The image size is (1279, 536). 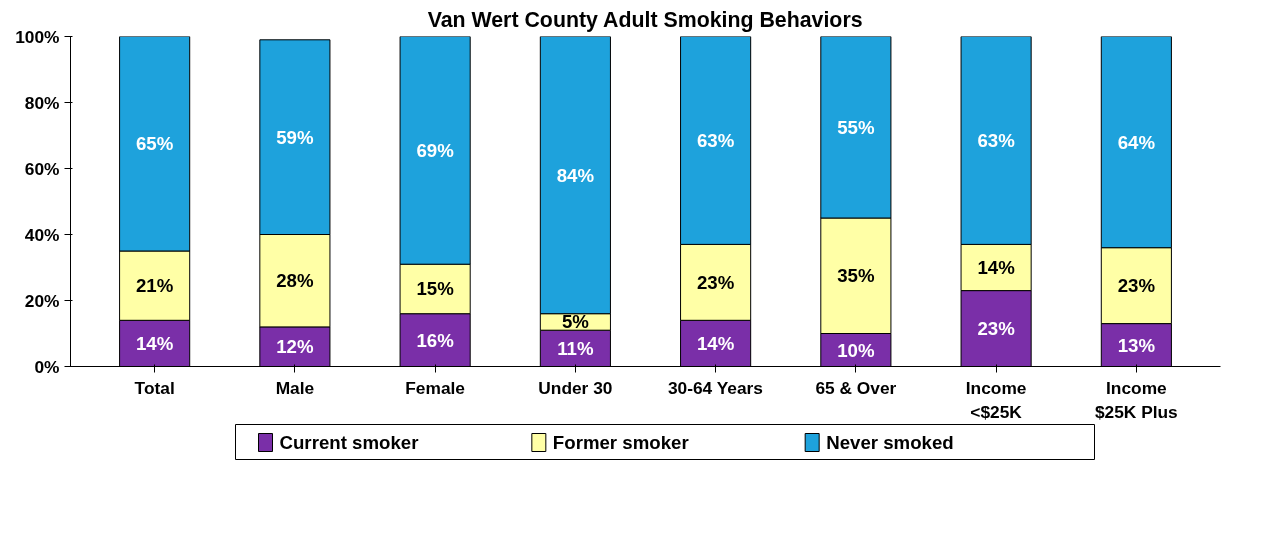 What do you see at coordinates (295, 281) in the screenshot?
I see `data-label: 28%` at bounding box center [295, 281].